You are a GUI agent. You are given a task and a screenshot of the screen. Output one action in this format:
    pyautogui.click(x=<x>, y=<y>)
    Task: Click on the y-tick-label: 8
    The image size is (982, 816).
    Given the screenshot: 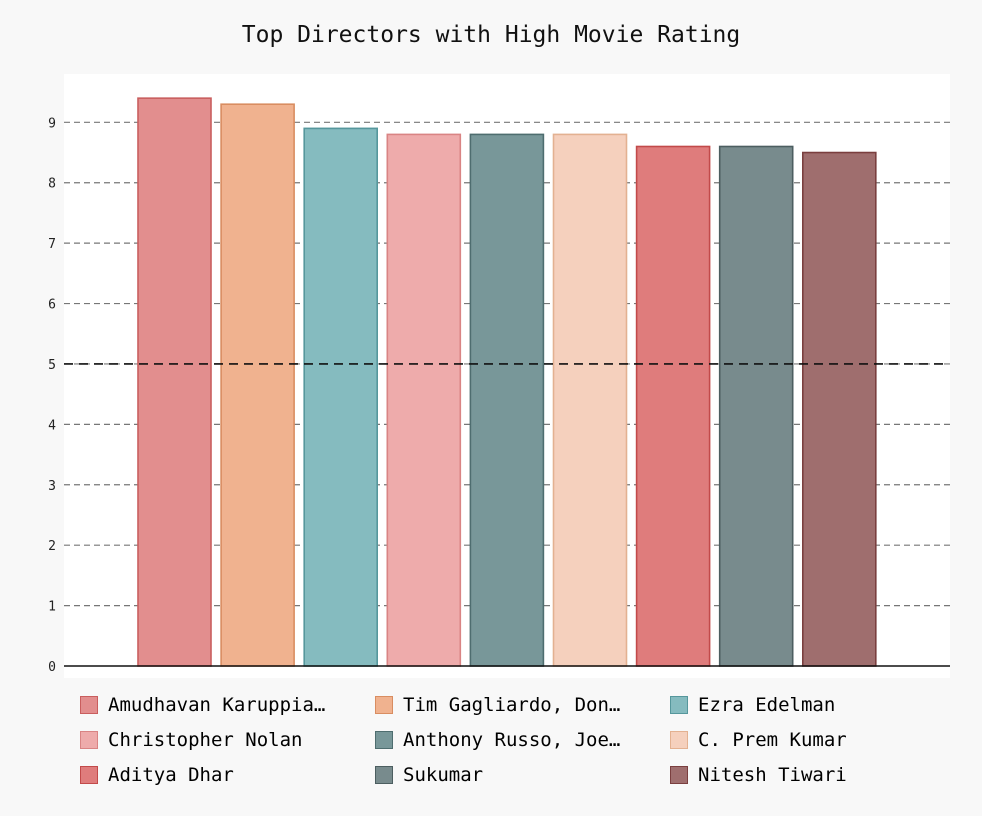 What is the action you would take?
    pyautogui.click(x=52, y=184)
    